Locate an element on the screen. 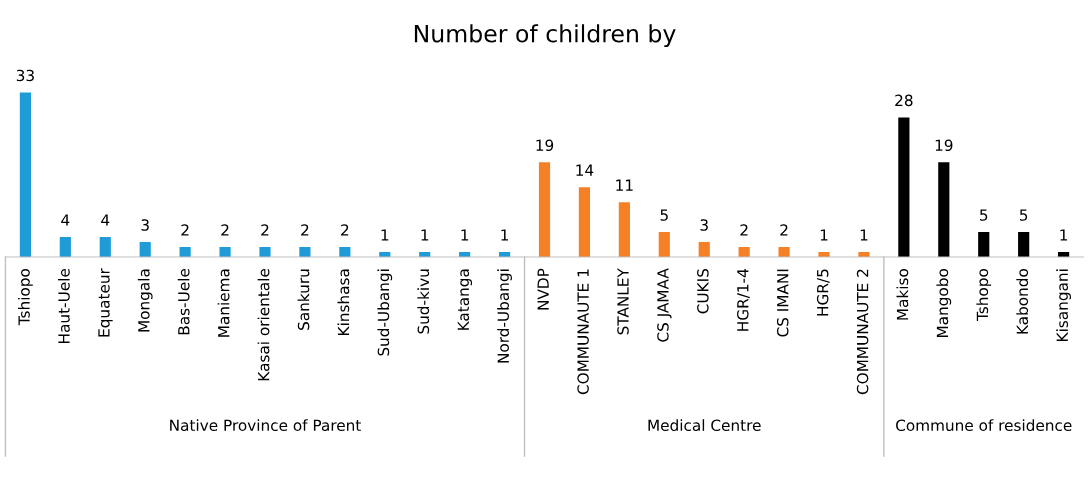 The width and height of the screenshot is (1089, 485). x-tick-label: Mongala is located at coordinates (145, 300).